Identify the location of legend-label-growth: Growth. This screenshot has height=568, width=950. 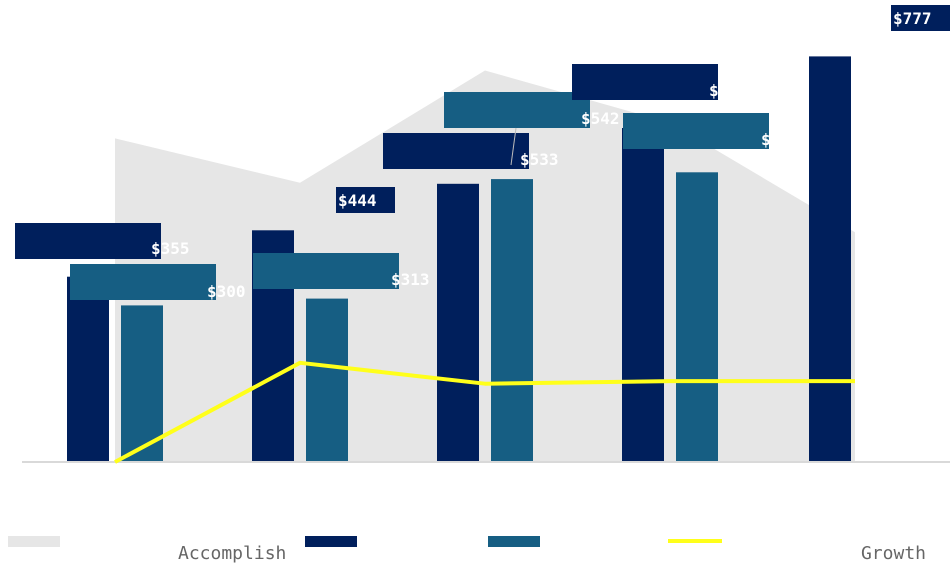
(893, 553).